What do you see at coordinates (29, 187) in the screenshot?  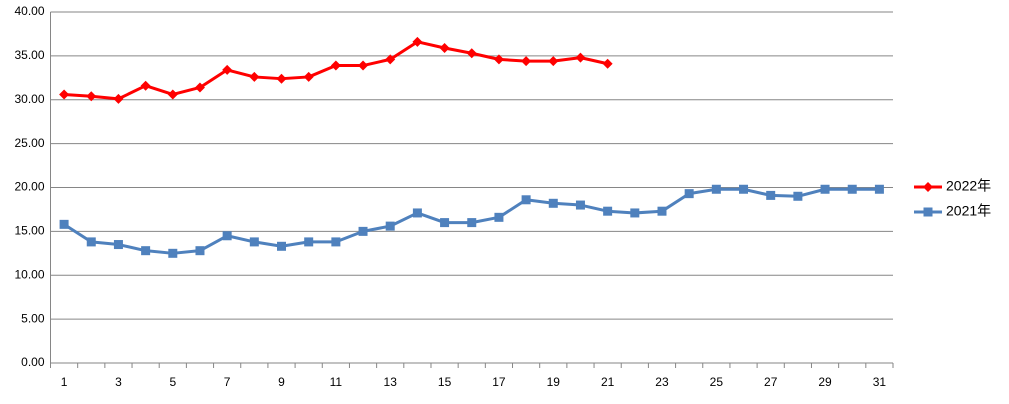 I see `y-tick-label: 20.00` at bounding box center [29, 187].